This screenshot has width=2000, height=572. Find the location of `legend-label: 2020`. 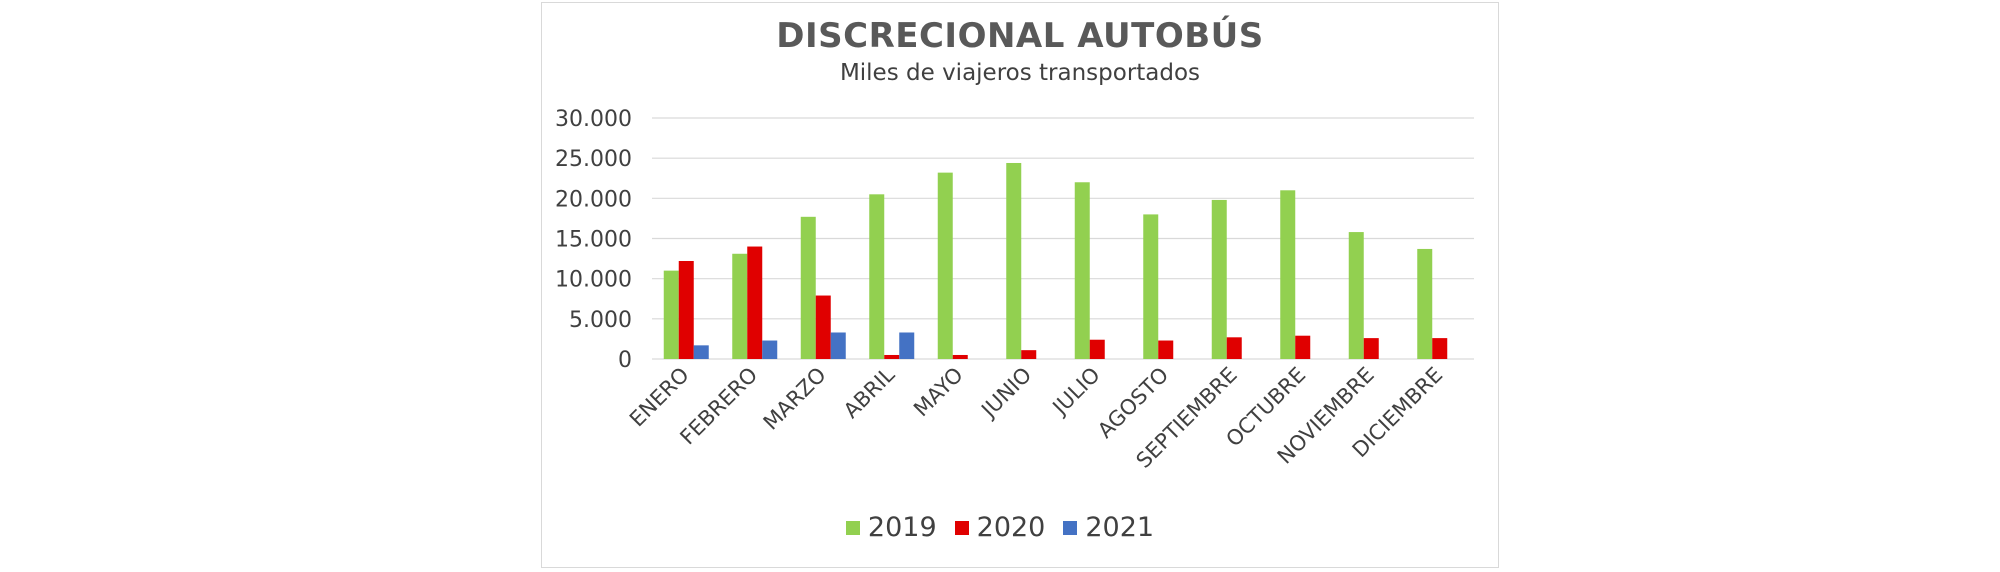

legend-label: 2020 is located at coordinates (1011, 527).